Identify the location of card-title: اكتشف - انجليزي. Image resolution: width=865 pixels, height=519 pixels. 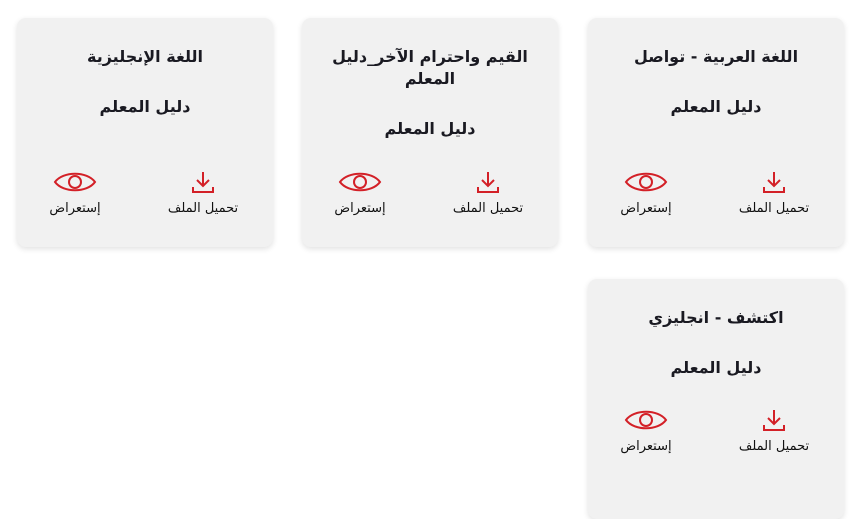
(716, 317).